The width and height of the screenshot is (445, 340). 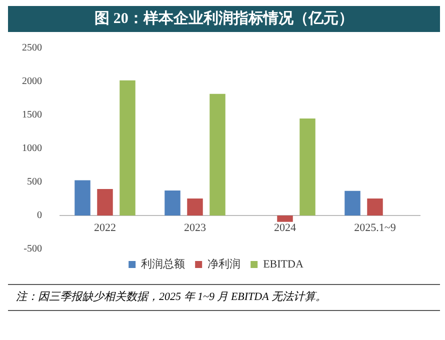 What do you see at coordinates (34, 182) in the screenshot?
I see `y-tick-label: 500` at bounding box center [34, 182].